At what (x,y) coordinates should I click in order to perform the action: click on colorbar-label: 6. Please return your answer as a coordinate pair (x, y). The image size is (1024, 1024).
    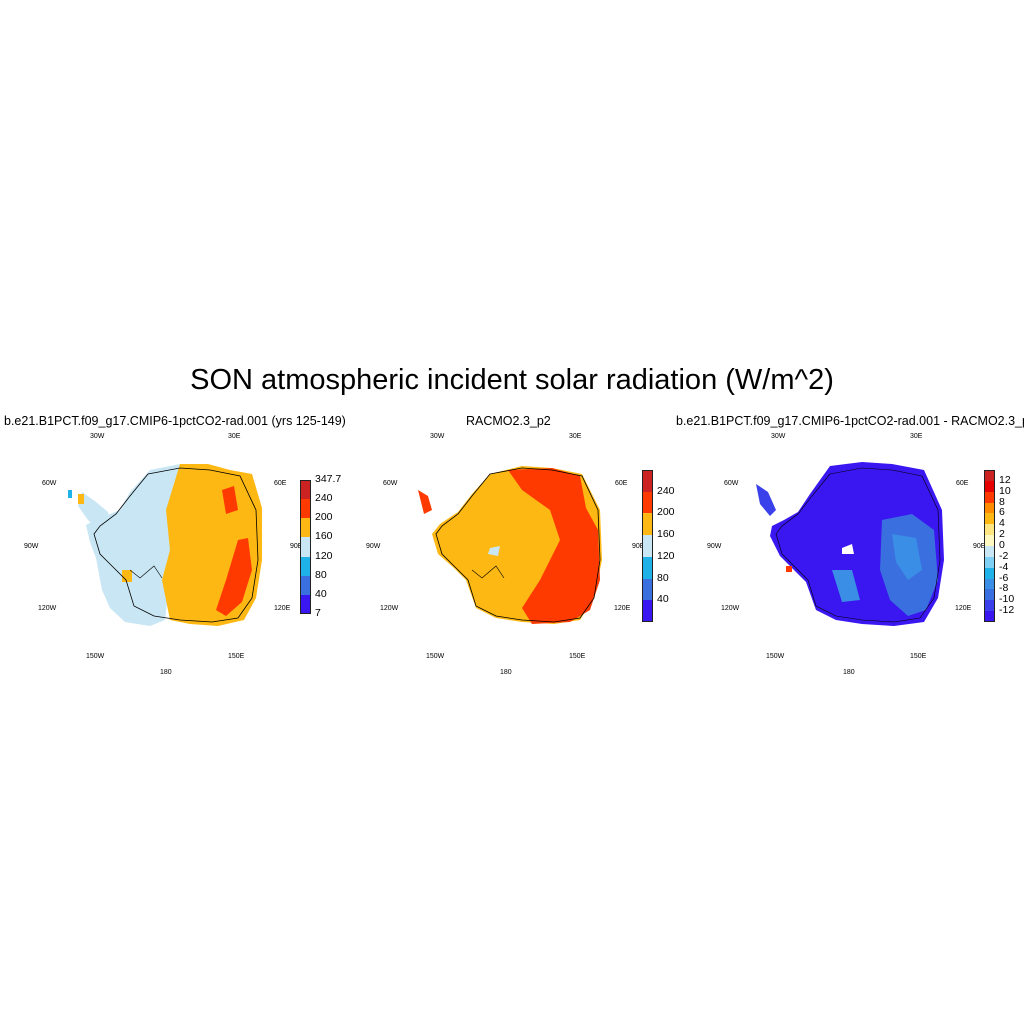
    Looking at the image, I should click on (1002, 512).